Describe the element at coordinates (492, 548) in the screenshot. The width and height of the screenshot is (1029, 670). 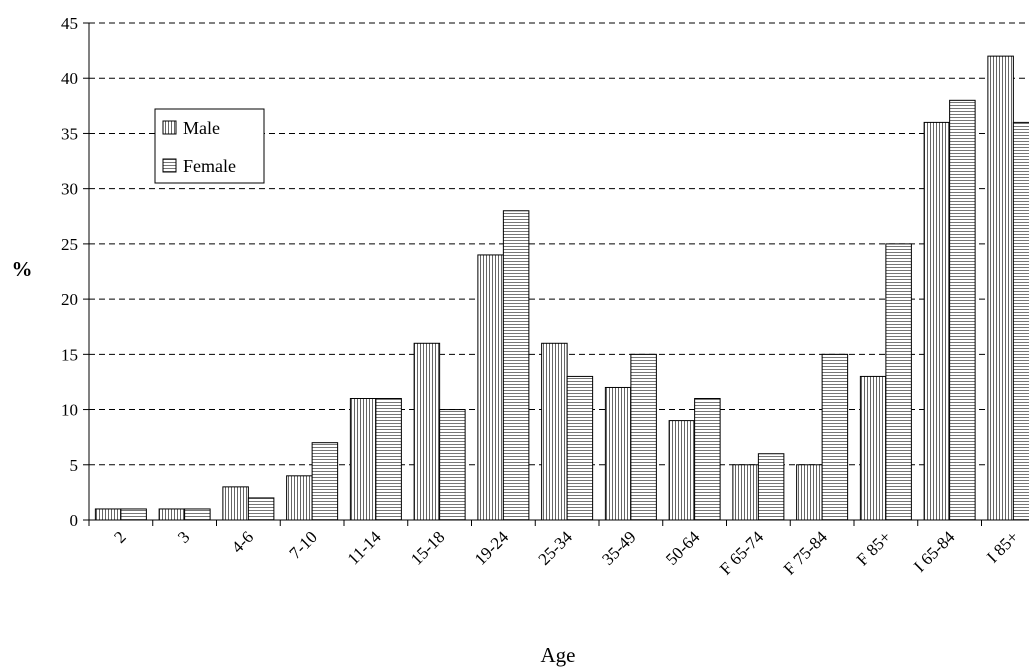
I see `x-tick-label: 19-24` at that location.